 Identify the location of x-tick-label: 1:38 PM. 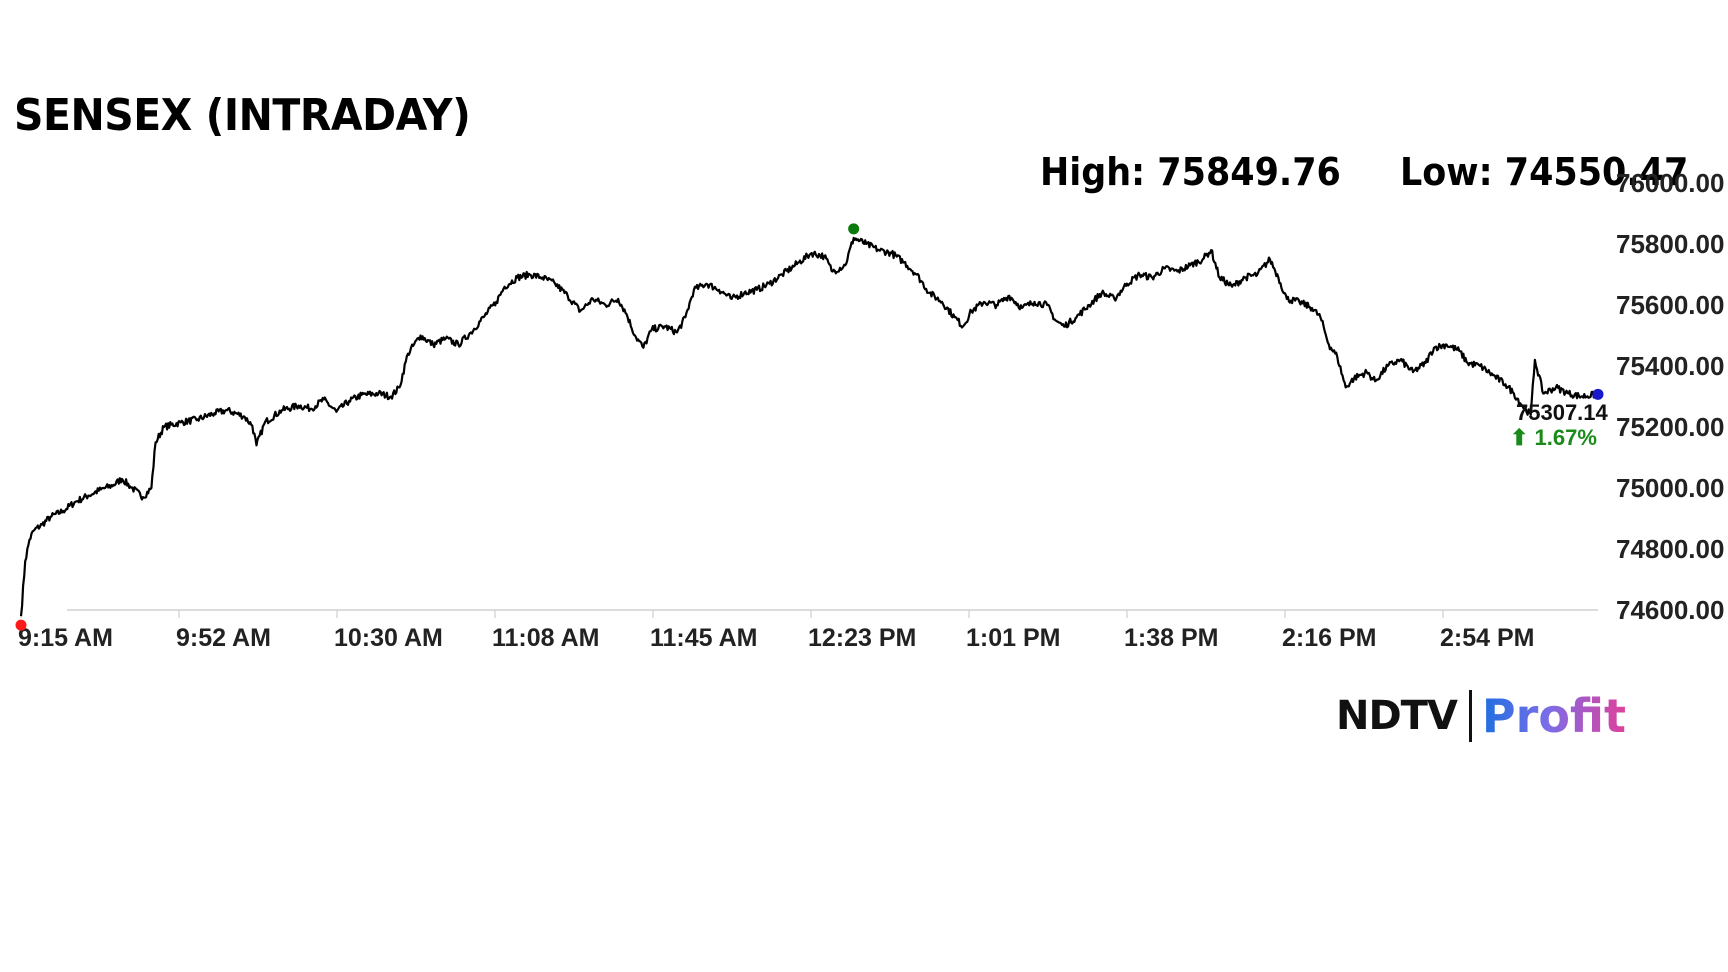
(1171, 638).